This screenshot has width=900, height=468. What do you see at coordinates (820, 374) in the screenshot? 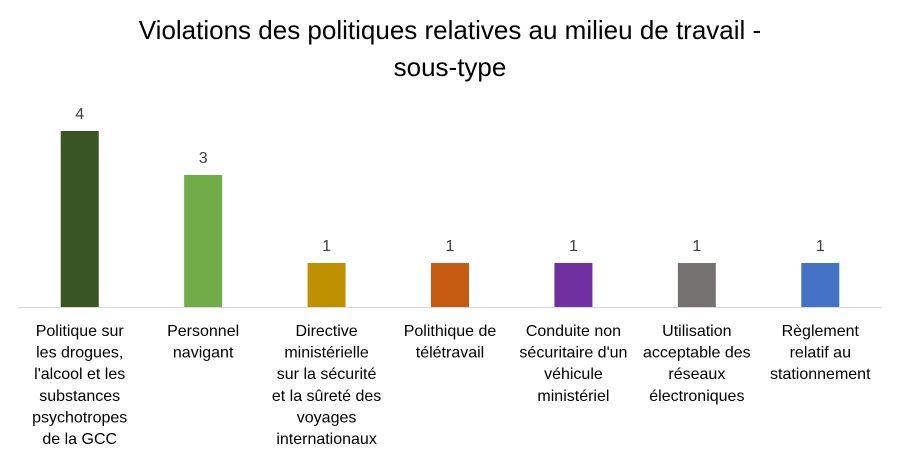
I see `category-label-line: stationnement` at bounding box center [820, 374].